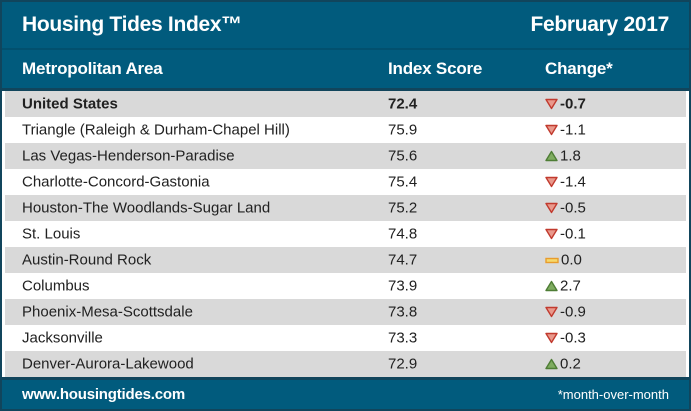 This screenshot has height=411, width=691. What do you see at coordinates (552, 260) in the screenshot?
I see `flat-bar-icon` at bounding box center [552, 260].